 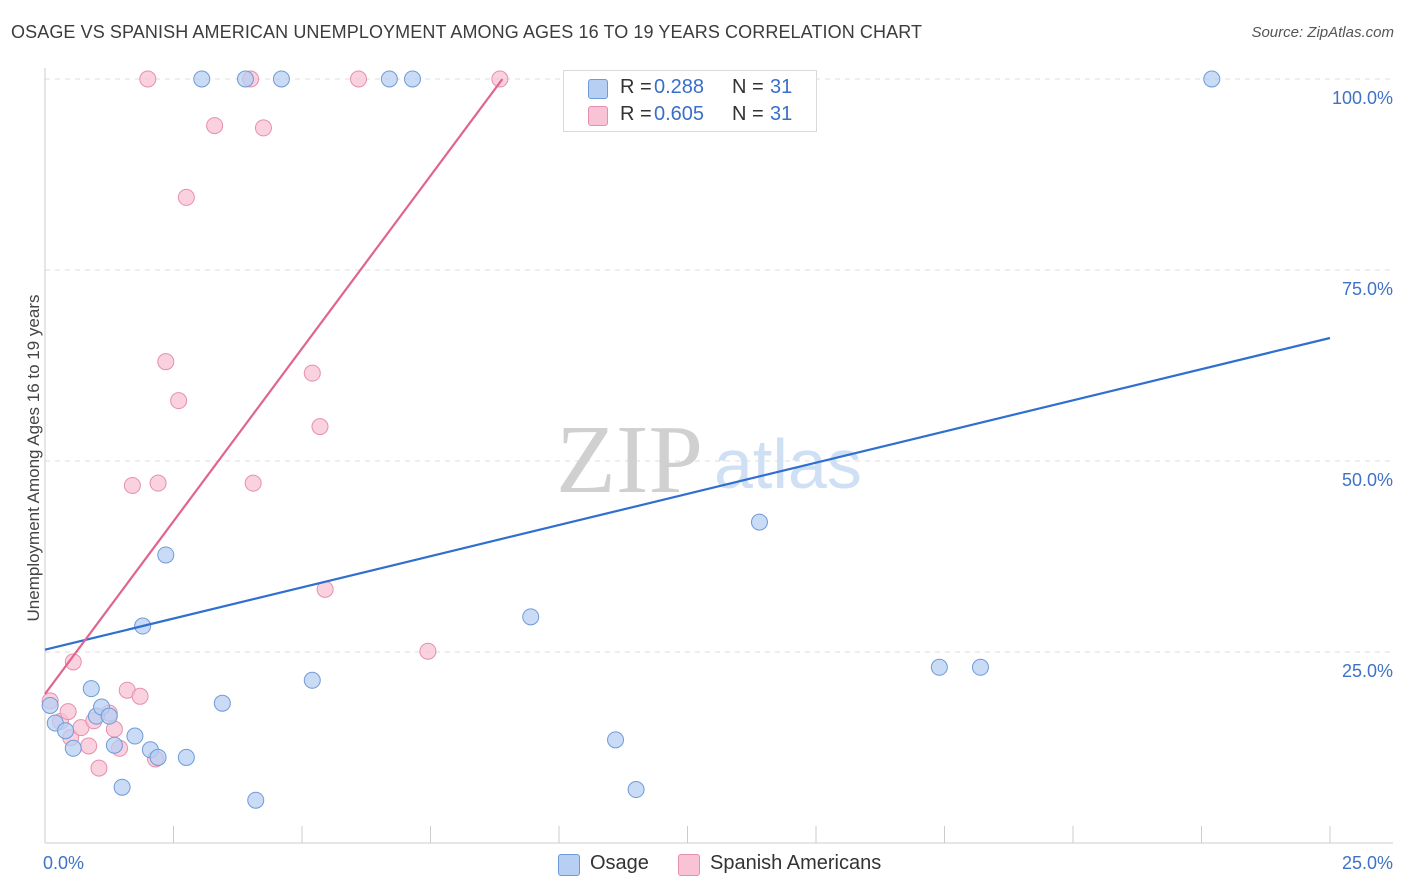 What do you see at coordinates (679, 114) in the screenshot?
I see `spanish-r-value: 0.605` at bounding box center [679, 114].